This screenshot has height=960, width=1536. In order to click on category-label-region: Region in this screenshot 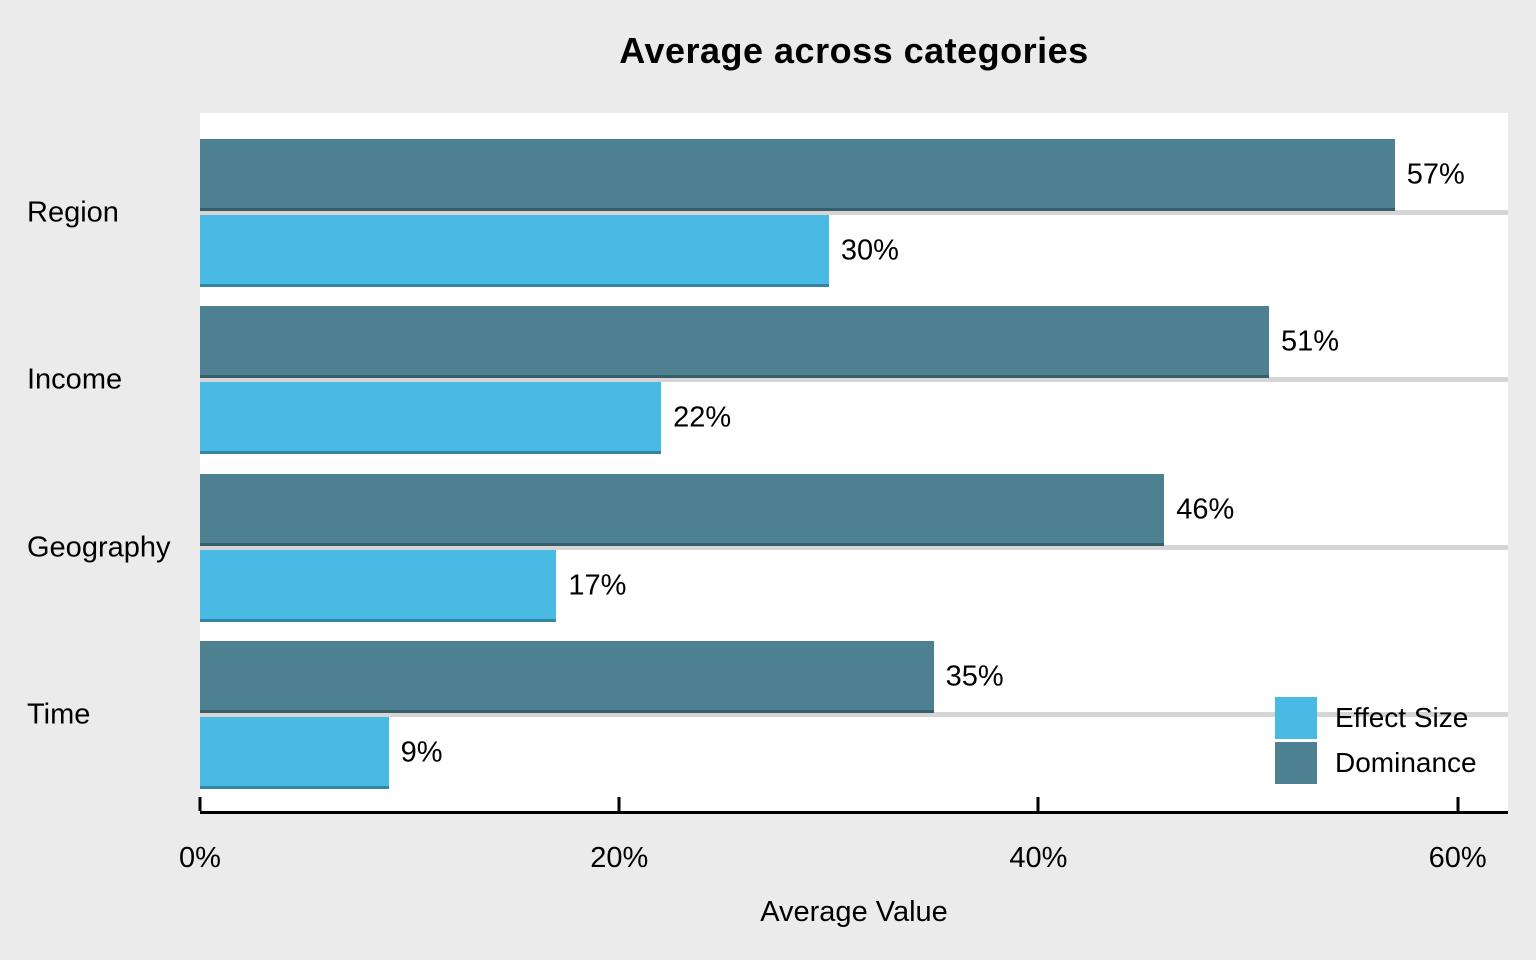, I will do `click(73, 212)`.